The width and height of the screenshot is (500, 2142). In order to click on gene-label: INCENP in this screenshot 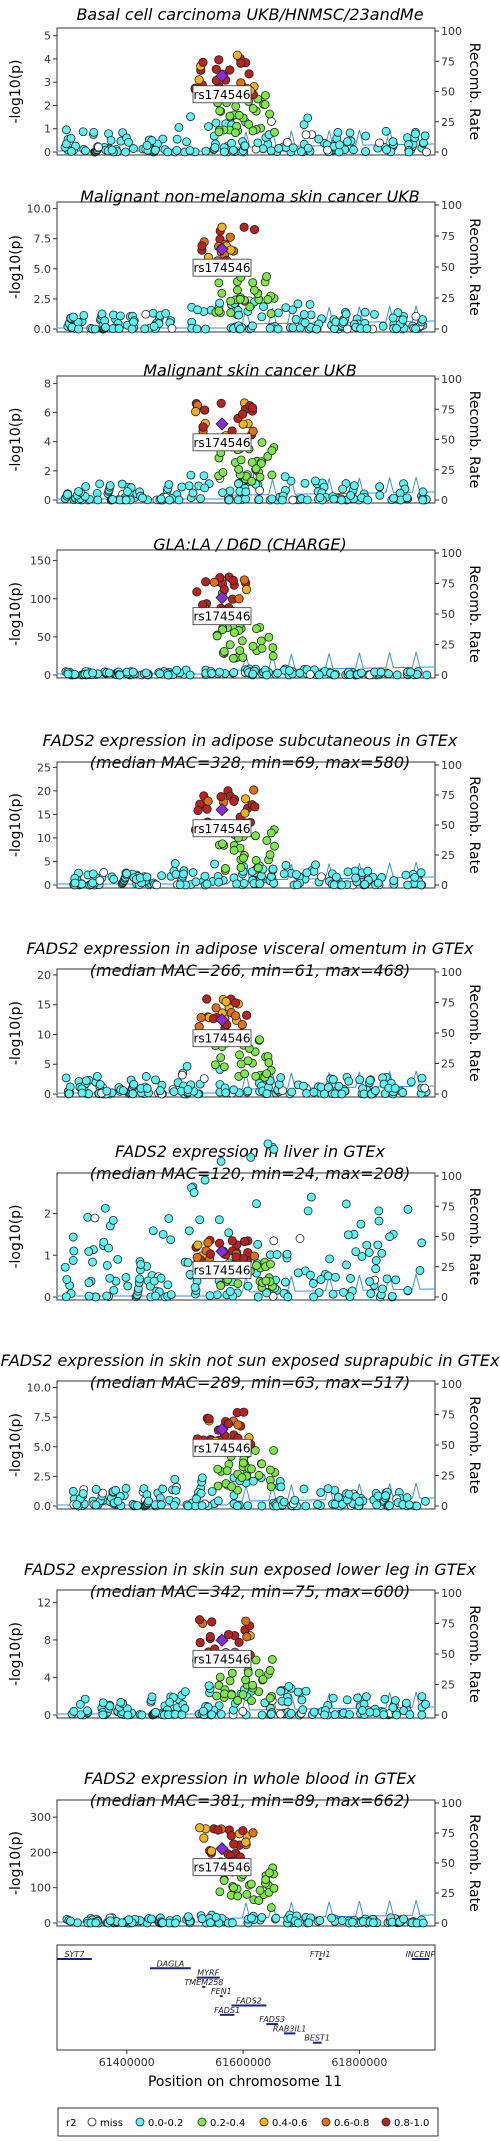, I will do `click(421, 1954)`.